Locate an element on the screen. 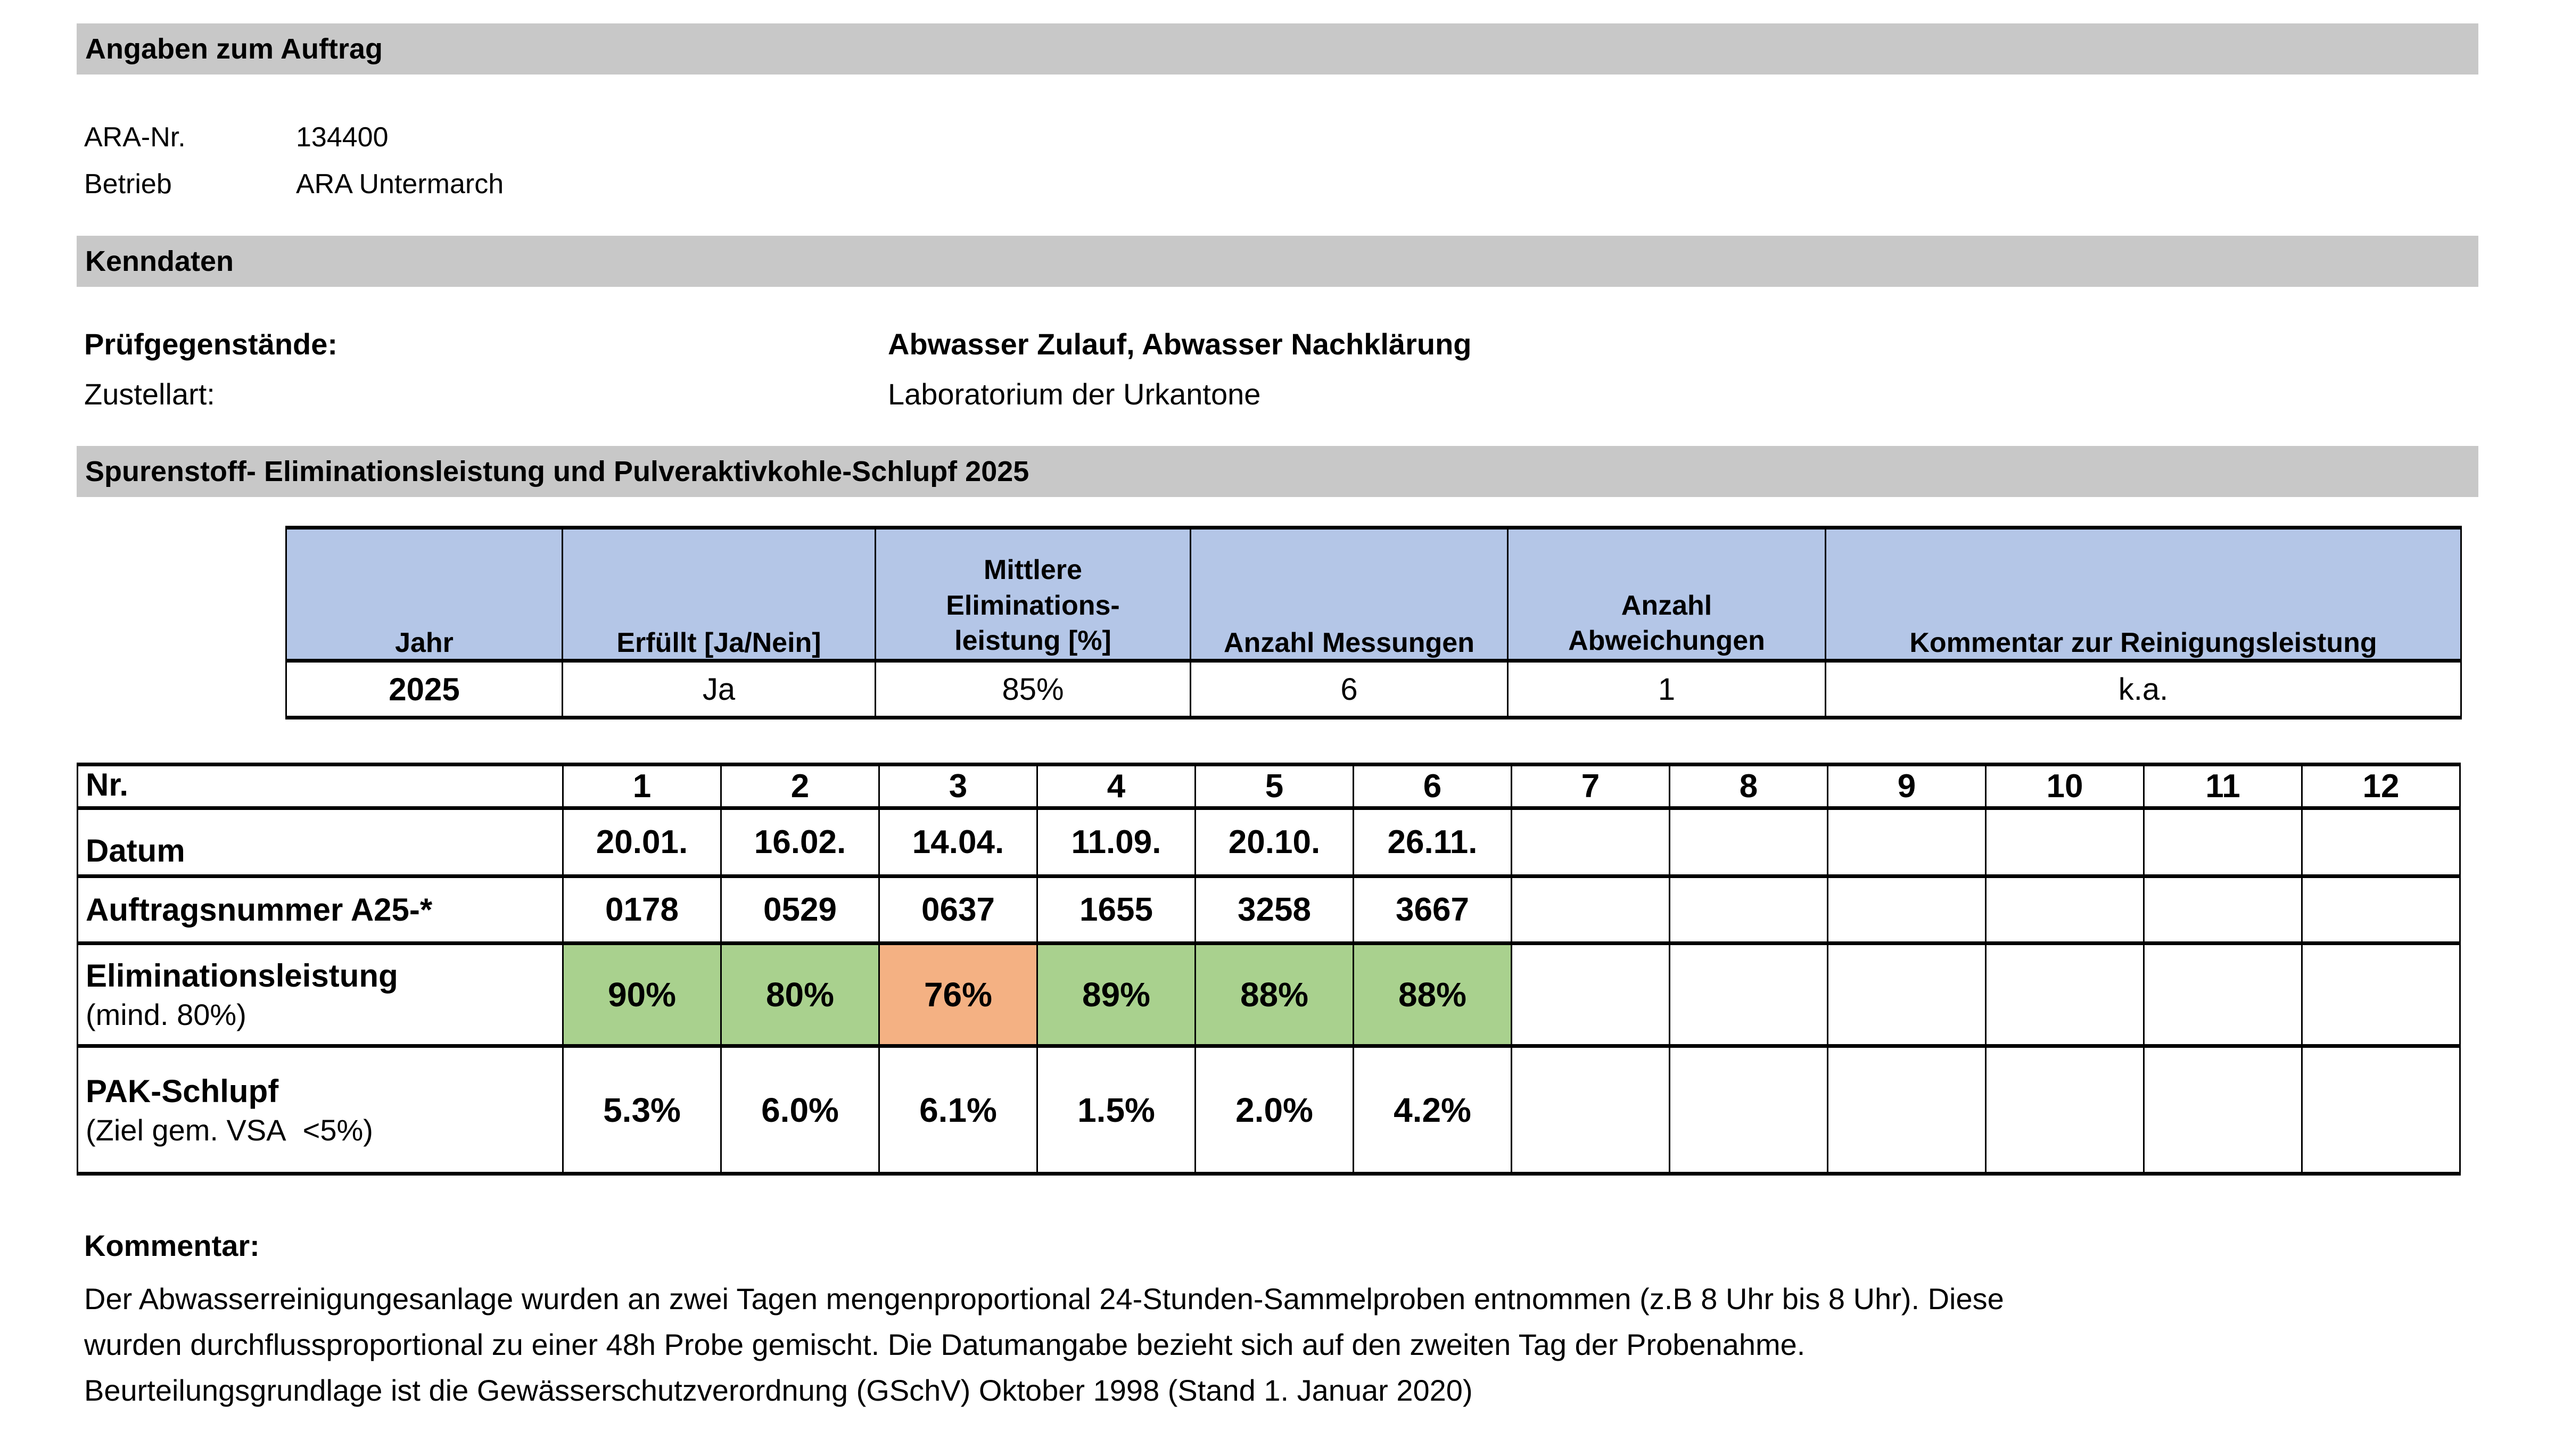  datum-2: 16.02. is located at coordinates (800, 842).